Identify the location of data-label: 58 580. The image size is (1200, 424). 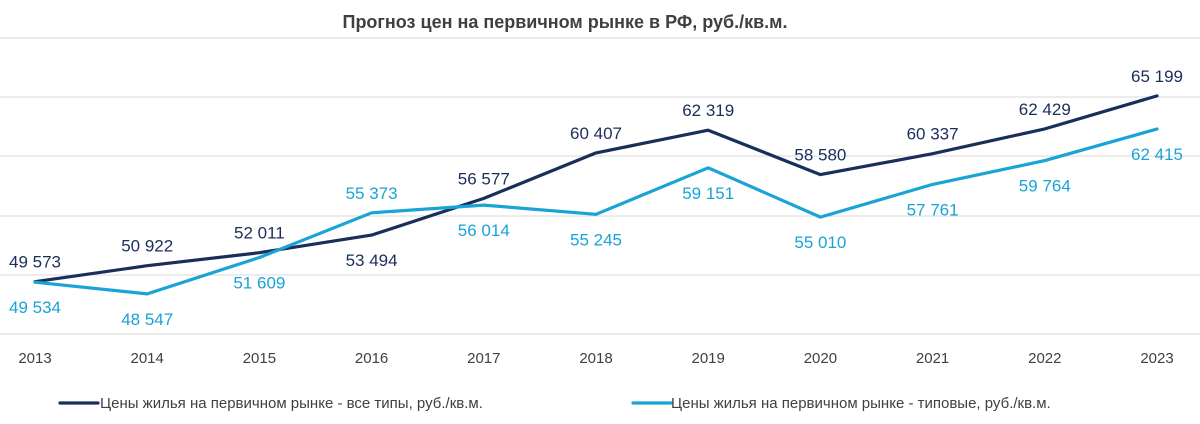
(820, 155).